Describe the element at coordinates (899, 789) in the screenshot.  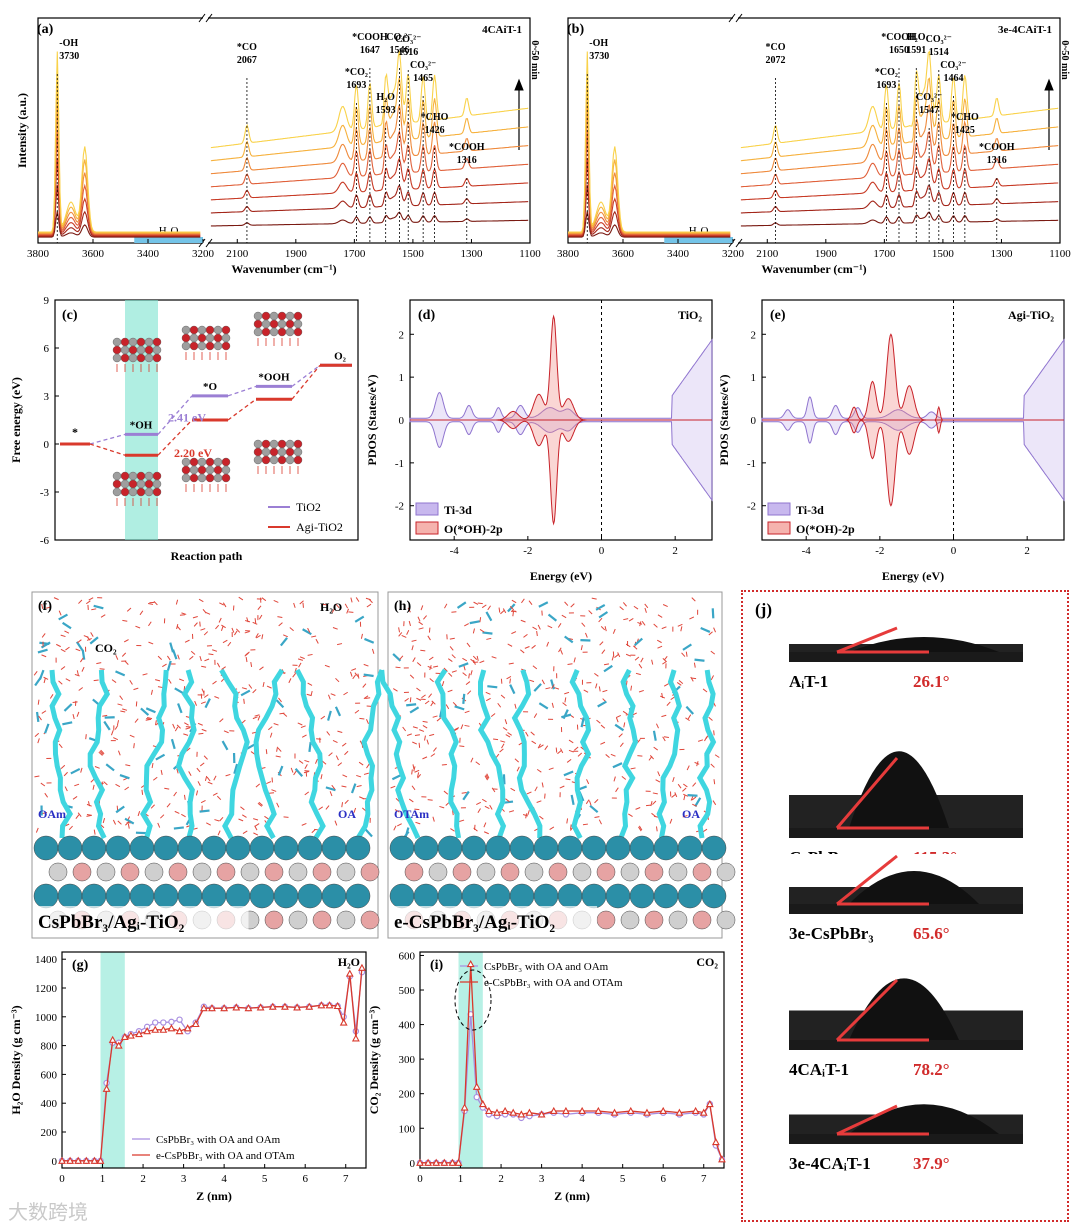
I see `droplet` at that location.